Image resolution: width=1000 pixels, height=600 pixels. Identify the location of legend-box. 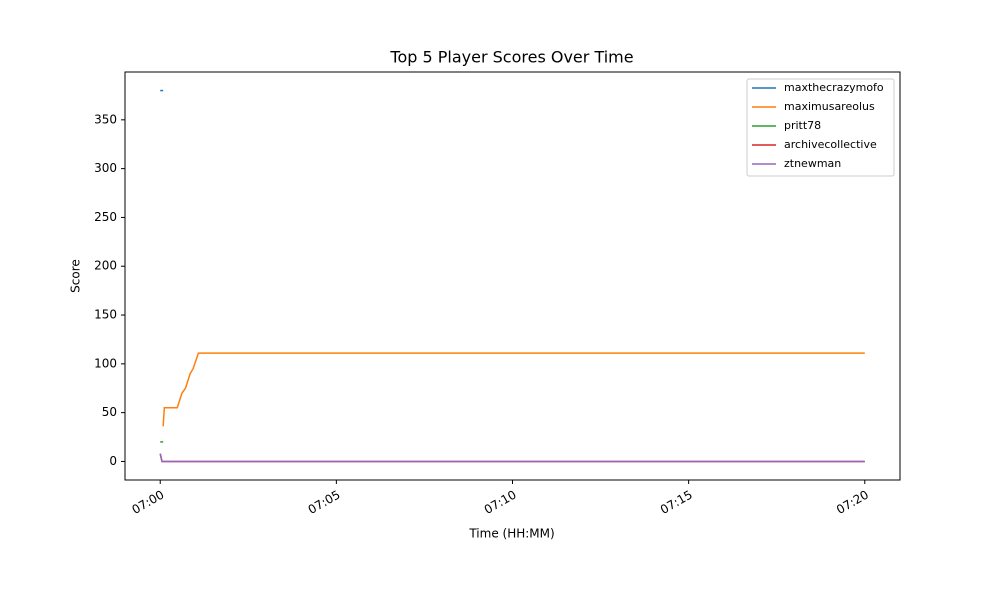
(820, 127).